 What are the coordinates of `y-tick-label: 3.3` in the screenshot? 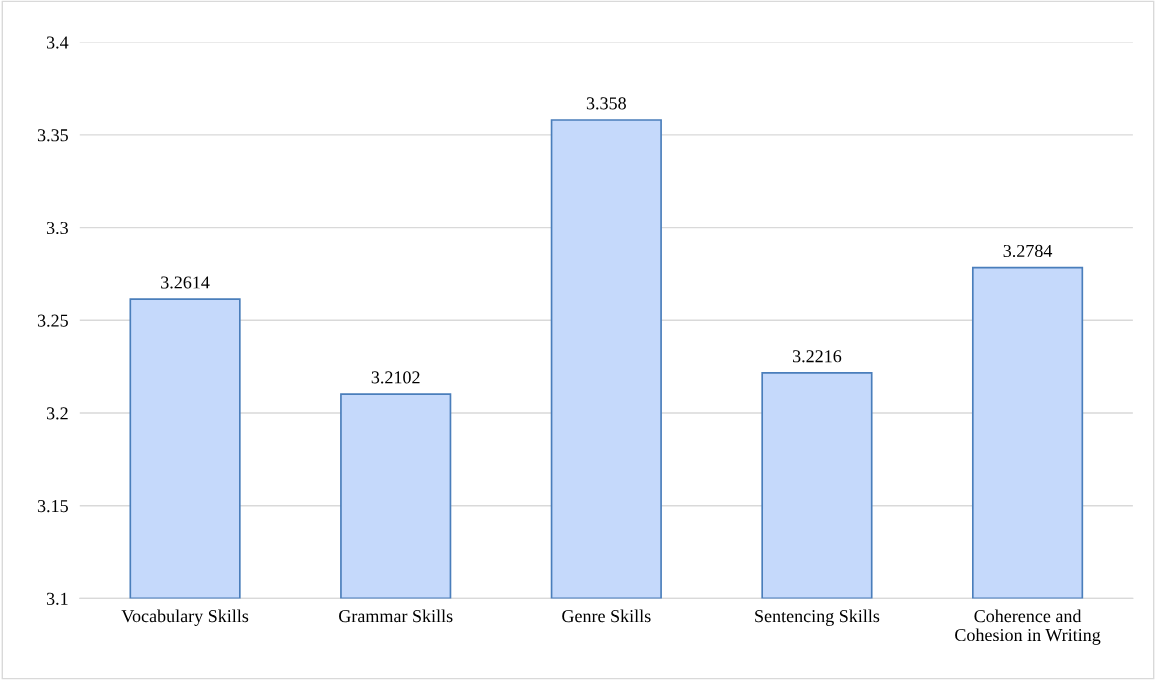 It's located at (57, 228).